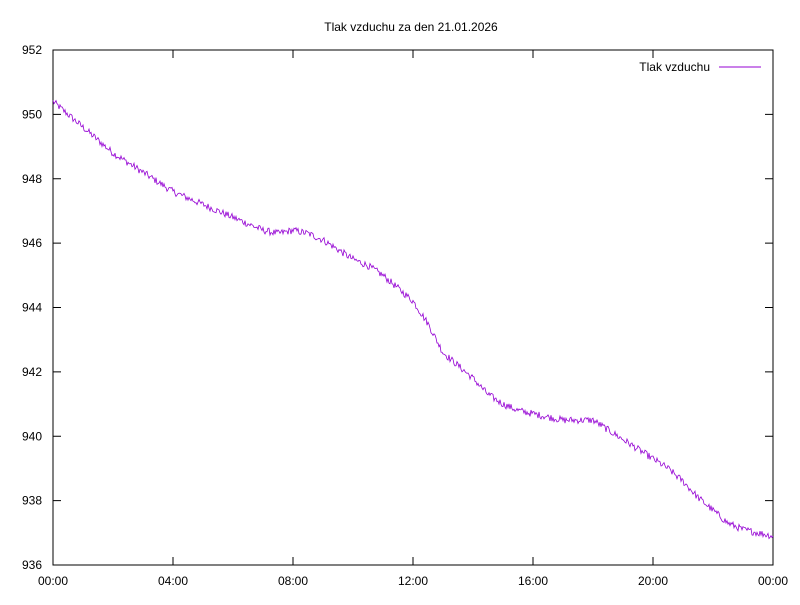 The image size is (800, 605). I want to click on y-tick-label: 952, so click(32, 50).